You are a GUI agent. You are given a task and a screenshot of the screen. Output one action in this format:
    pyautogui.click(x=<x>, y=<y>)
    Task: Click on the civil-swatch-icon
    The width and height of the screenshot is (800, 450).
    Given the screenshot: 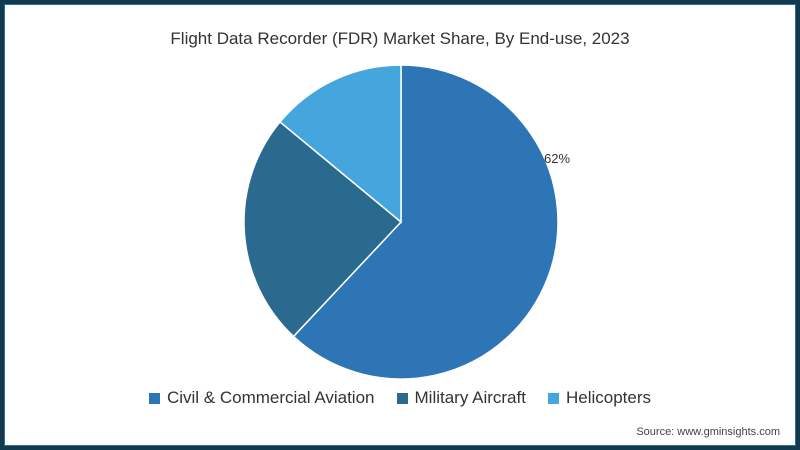 What is the action you would take?
    pyautogui.click(x=154, y=398)
    